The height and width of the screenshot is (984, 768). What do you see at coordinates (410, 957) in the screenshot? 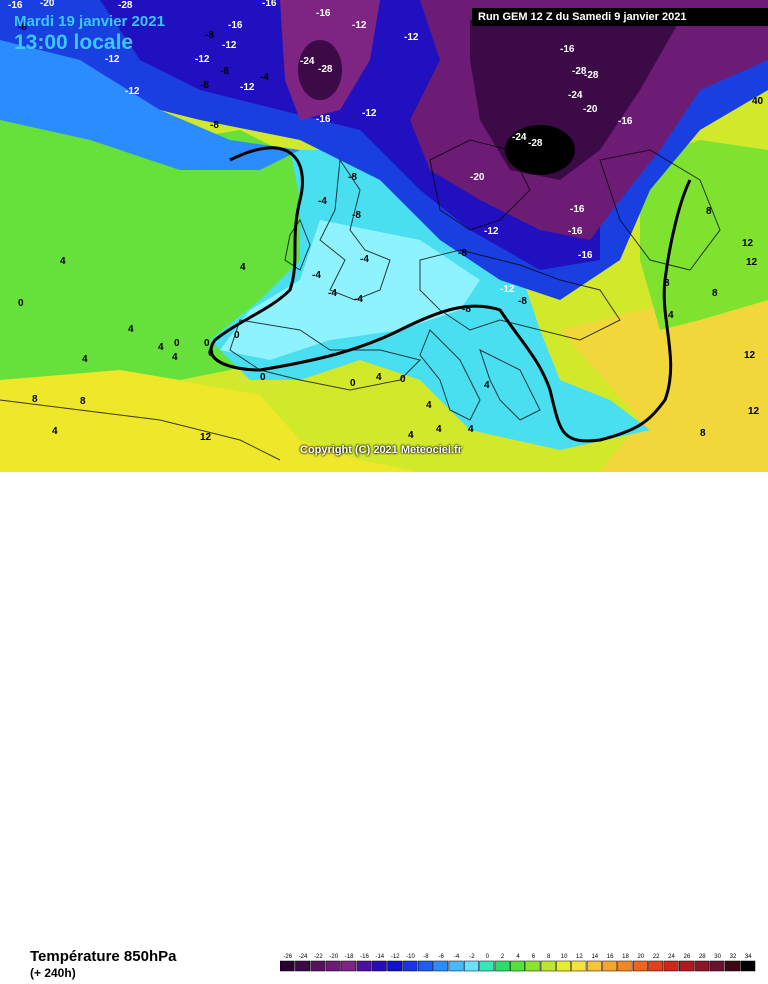
I see `scale-tick-label: -10` at bounding box center [410, 957].